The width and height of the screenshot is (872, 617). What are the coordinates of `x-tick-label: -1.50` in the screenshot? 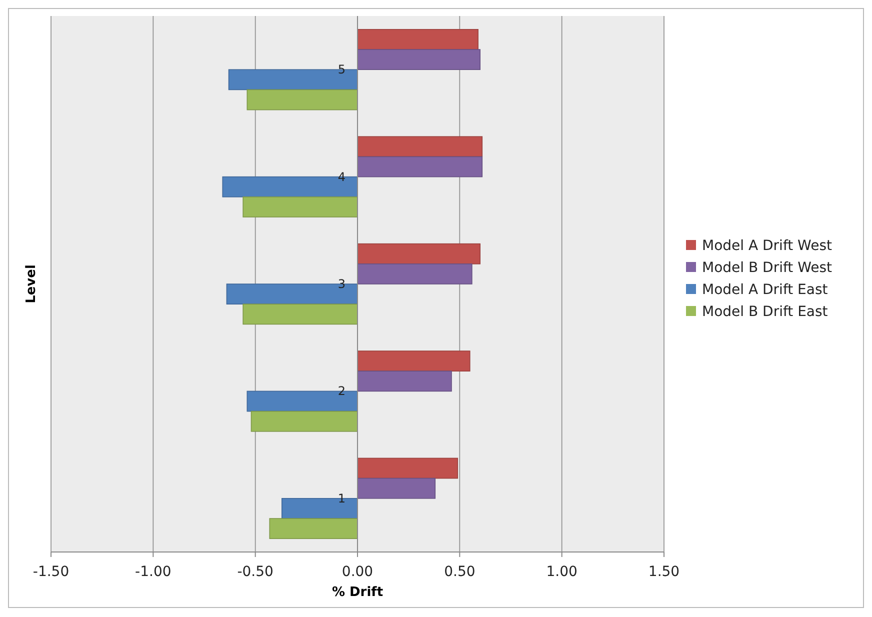 It's located at (51, 572).